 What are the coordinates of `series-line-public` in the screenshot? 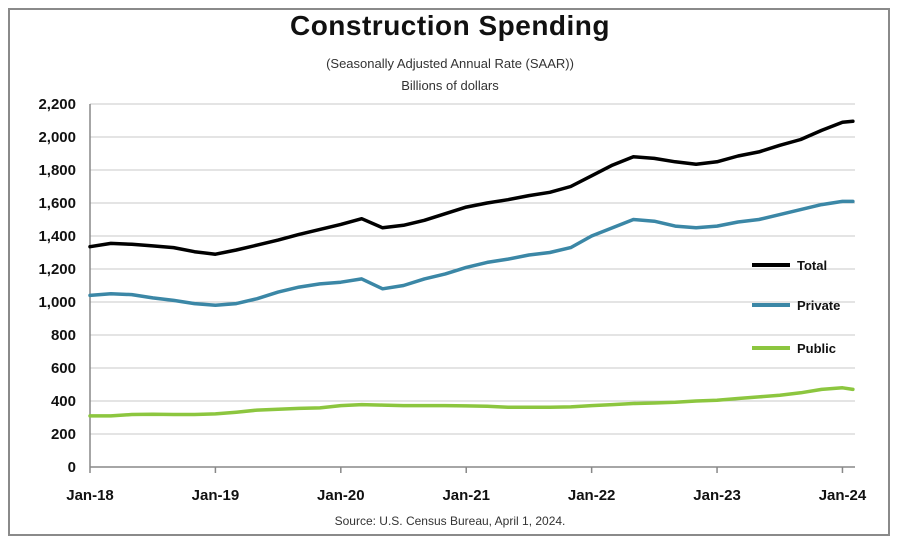 It's located at (471, 402).